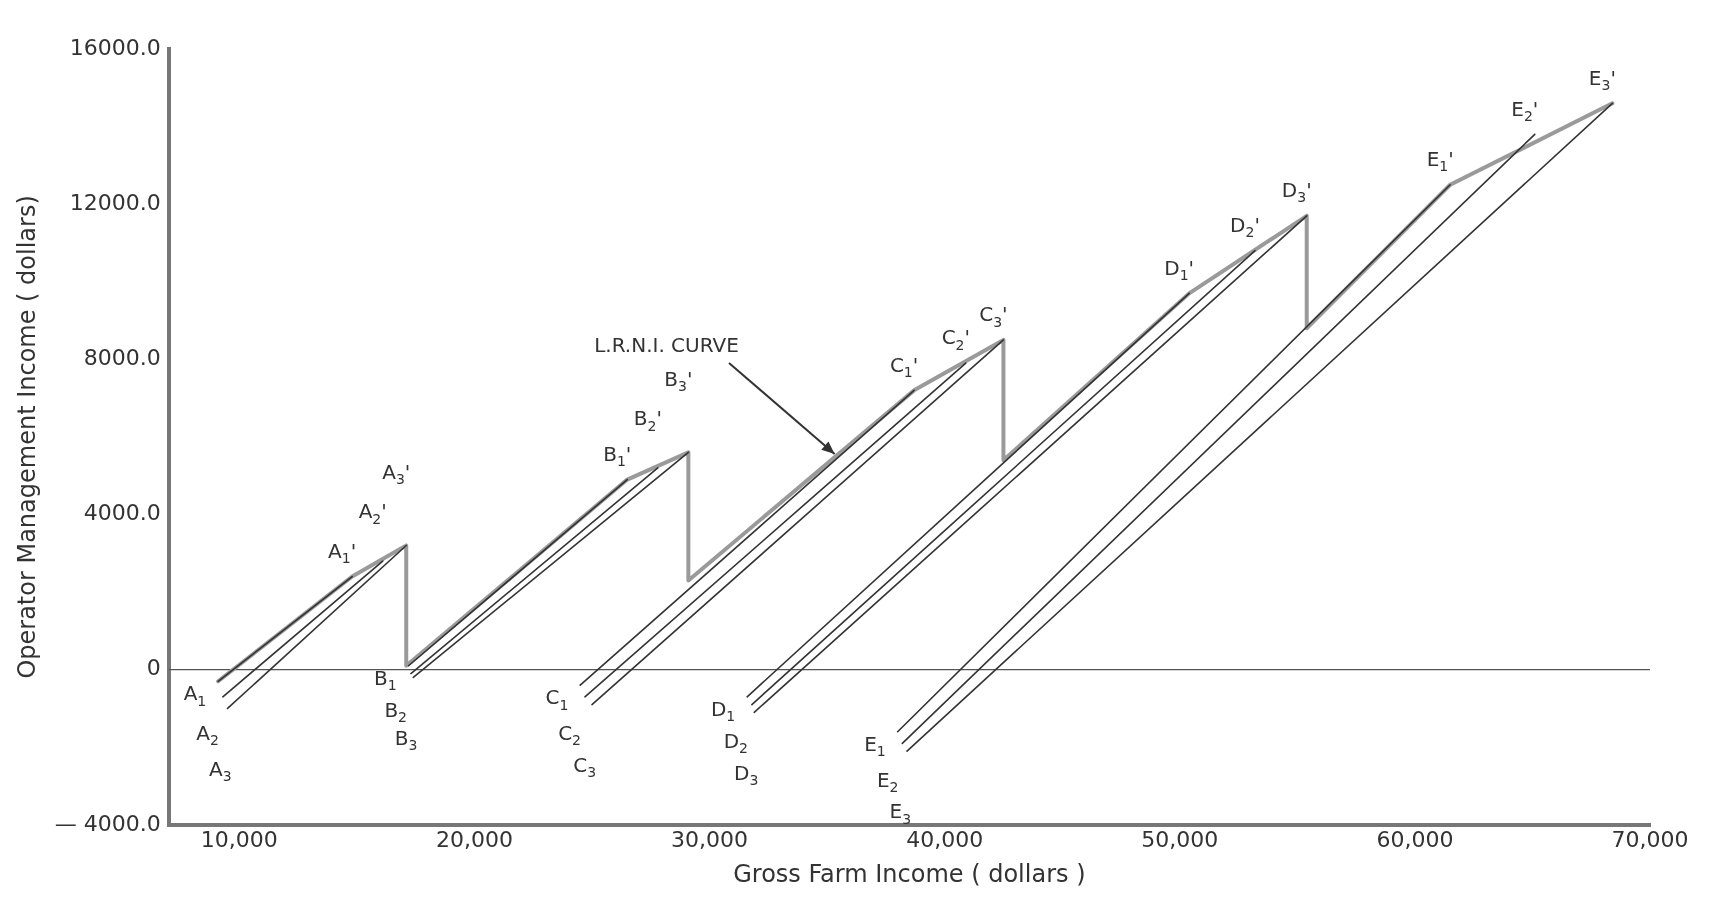 The height and width of the screenshot is (904, 1710). I want to click on y-tick-label: 16000.0, so click(115, 47).